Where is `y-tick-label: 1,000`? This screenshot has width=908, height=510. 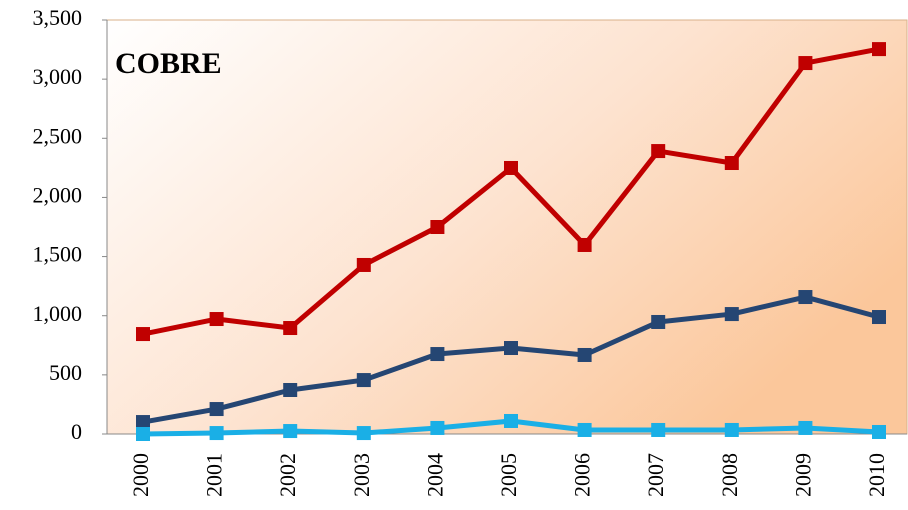 y-tick-label: 1,000 is located at coordinates (58, 313).